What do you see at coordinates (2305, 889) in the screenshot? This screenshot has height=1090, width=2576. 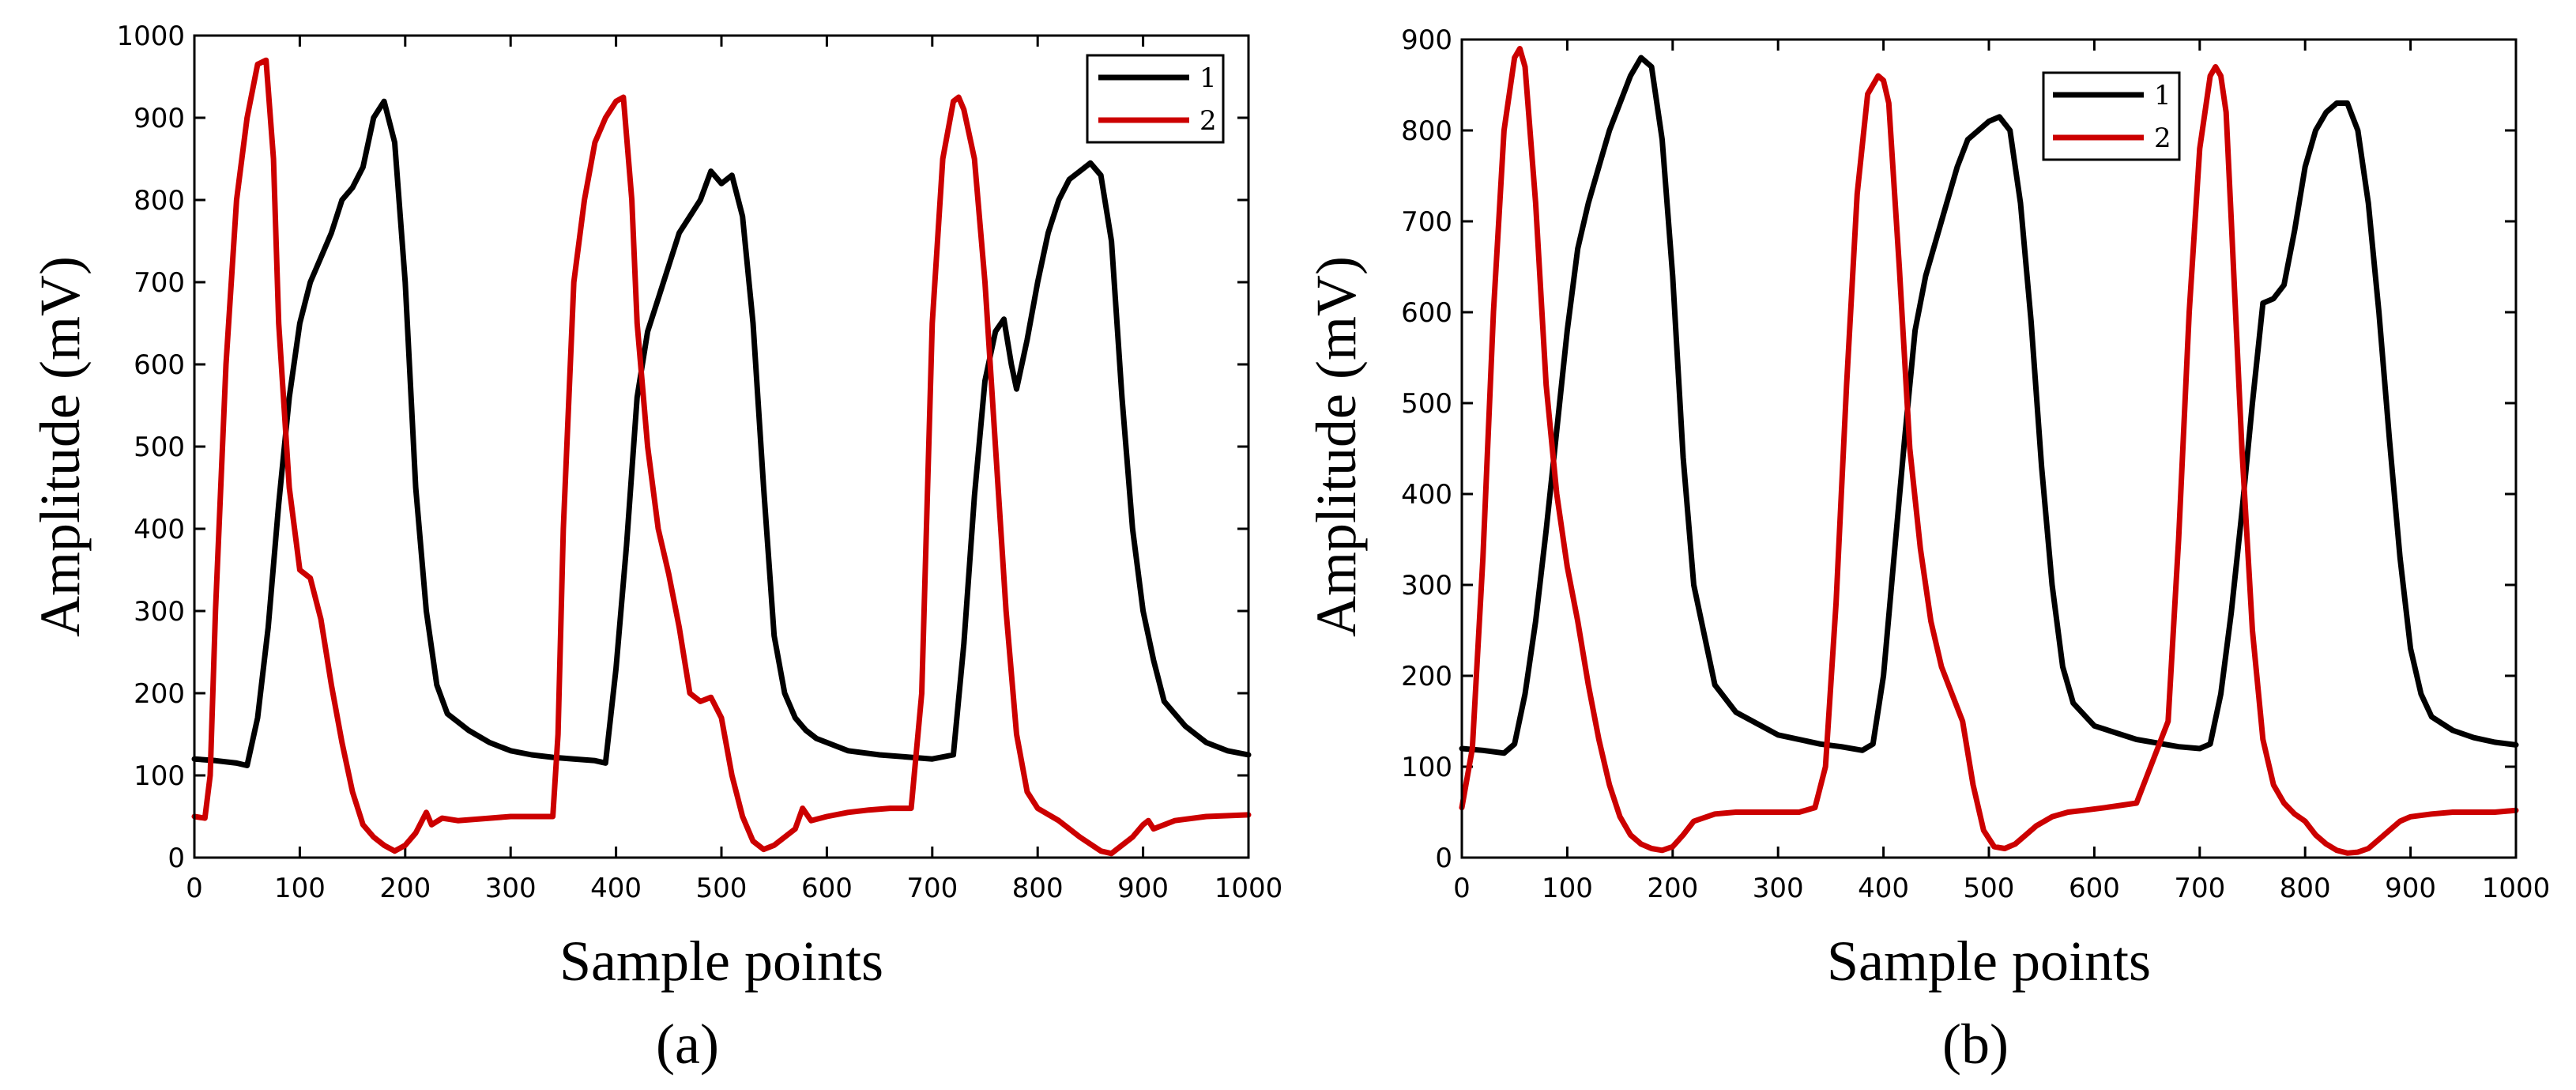 I see `panel-b-xtick-label-8: 800` at bounding box center [2305, 889].